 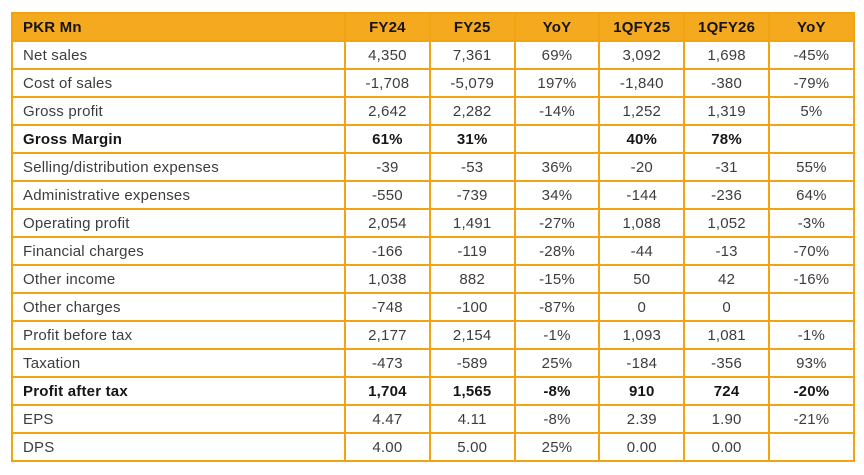 What do you see at coordinates (472, 391) in the screenshot?
I see `cell-value: 1,565` at bounding box center [472, 391].